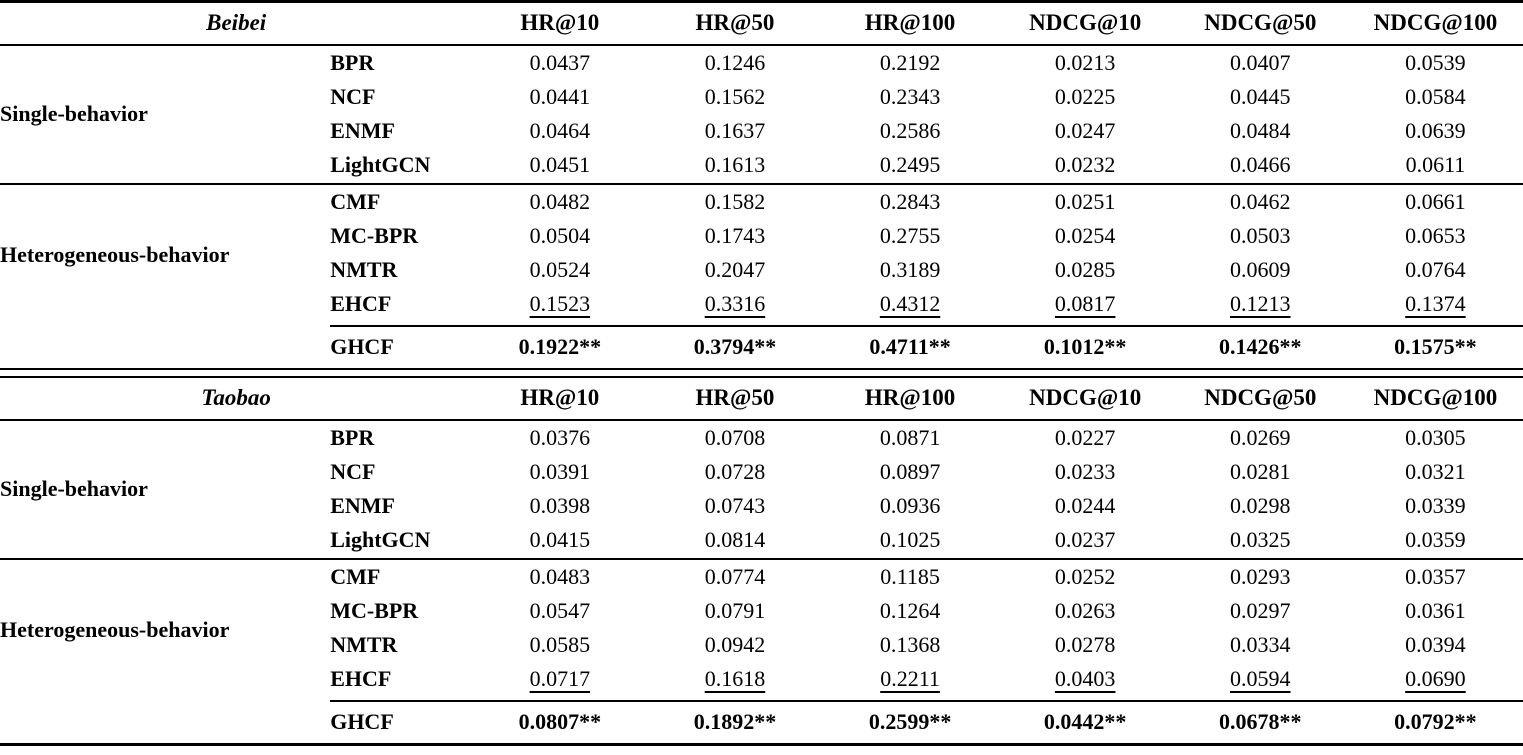 This screenshot has width=1523, height=755. I want to click on metric-header-hr50: HR@50, so click(735, 25).